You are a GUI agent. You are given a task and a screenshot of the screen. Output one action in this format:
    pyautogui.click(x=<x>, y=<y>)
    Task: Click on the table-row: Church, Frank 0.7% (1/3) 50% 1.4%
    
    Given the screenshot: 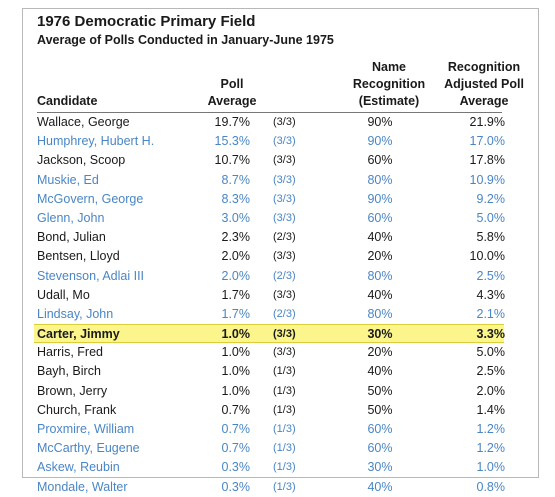 What is the action you would take?
    pyautogui.click(x=277, y=410)
    